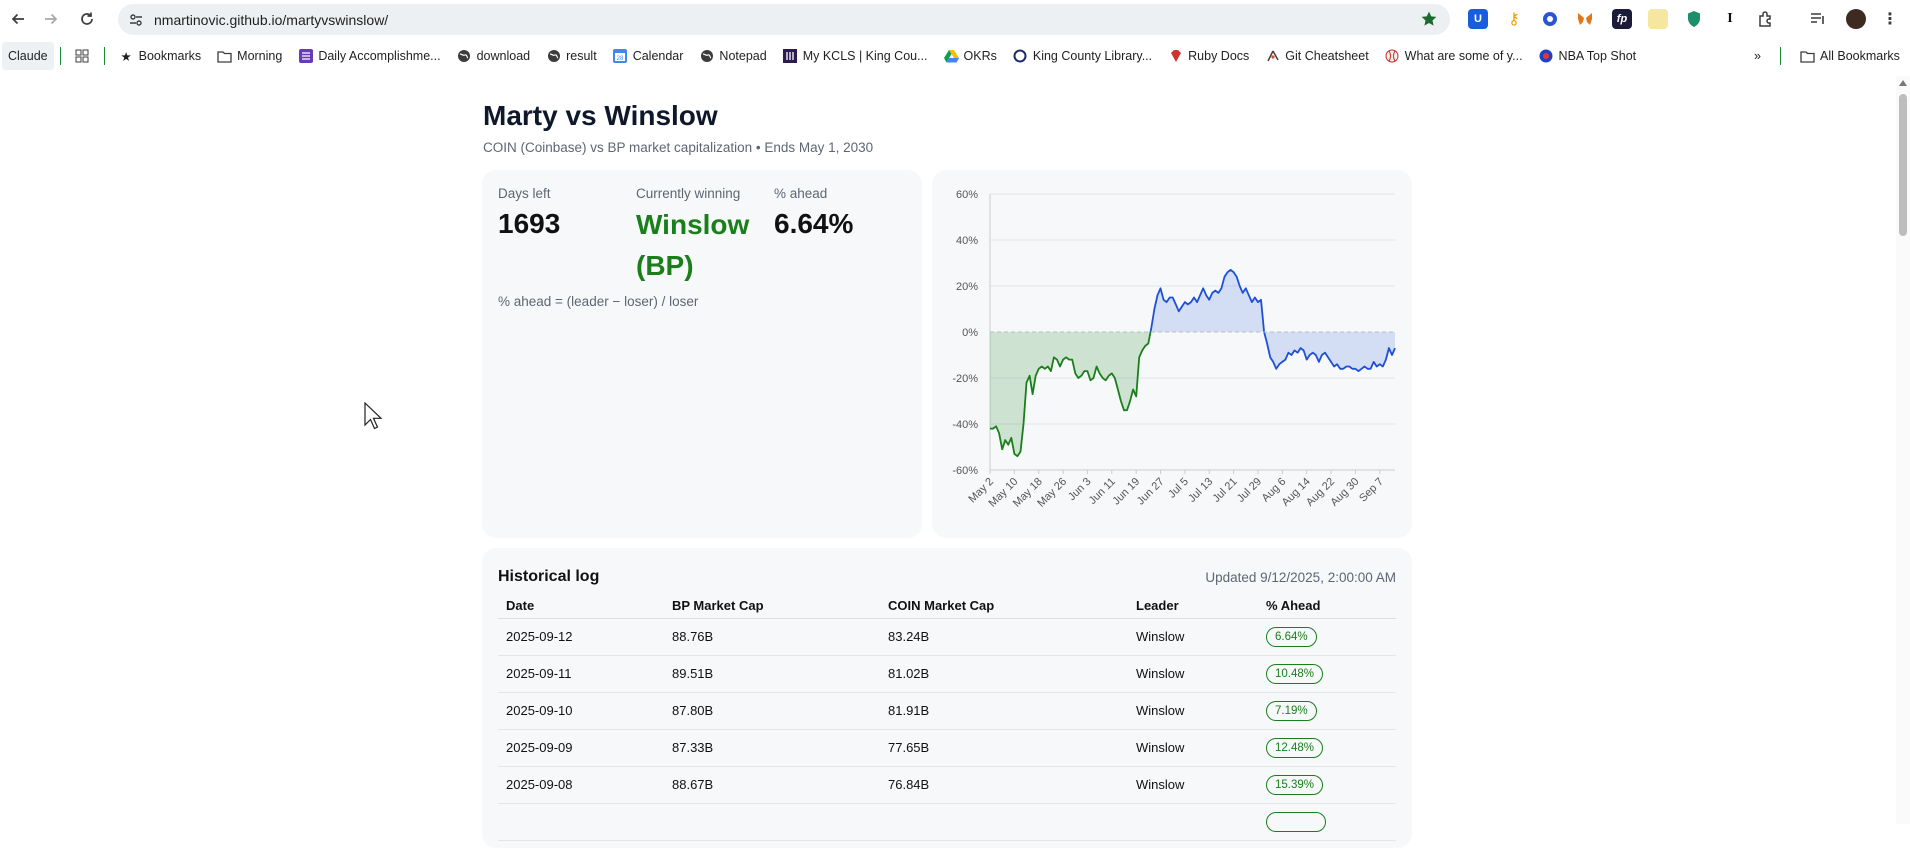 This screenshot has height=848, width=1910. Describe the element at coordinates (170, 56) in the screenshot. I see `bookmark-label: Bookmarks` at that location.